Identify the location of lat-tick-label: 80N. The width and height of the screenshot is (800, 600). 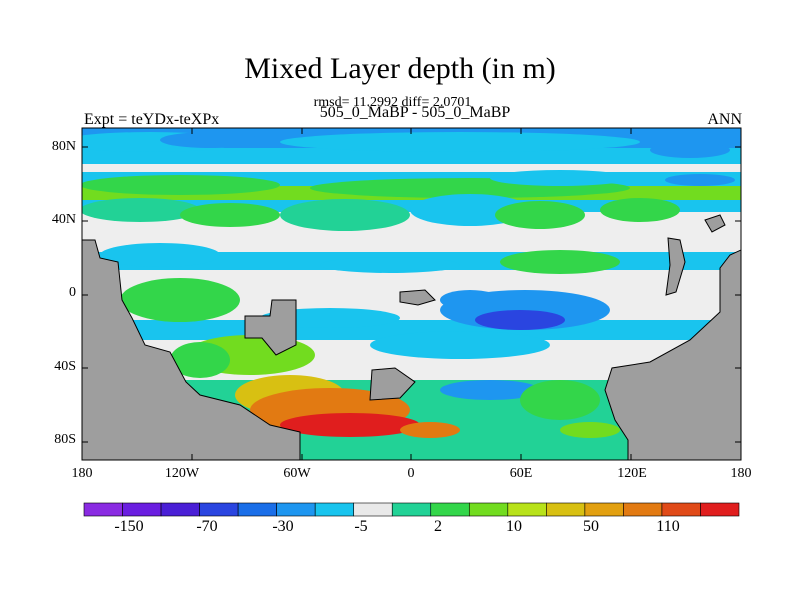
(63, 146).